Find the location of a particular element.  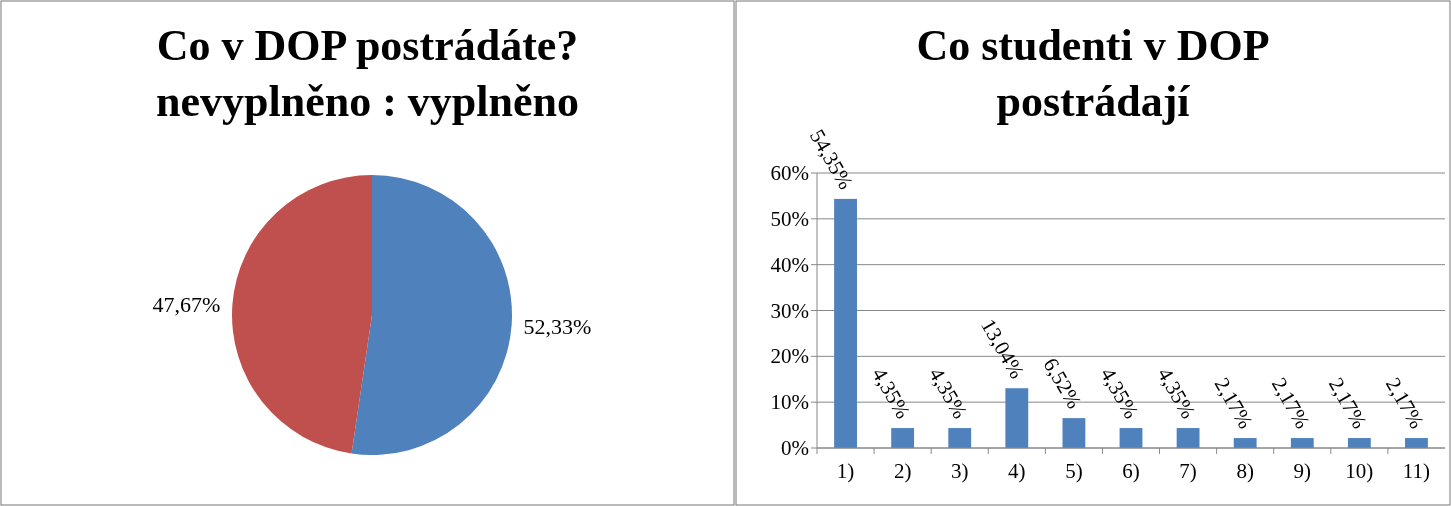

data-label: 52,33% is located at coordinates (557, 327).